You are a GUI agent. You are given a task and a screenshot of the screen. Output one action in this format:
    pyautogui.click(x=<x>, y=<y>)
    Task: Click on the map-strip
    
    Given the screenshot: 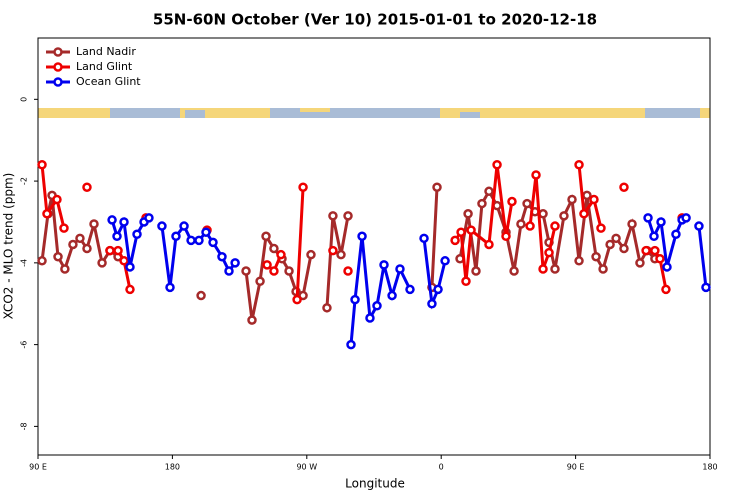 What is the action you would take?
    pyautogui.click(x=374, y=113)
    